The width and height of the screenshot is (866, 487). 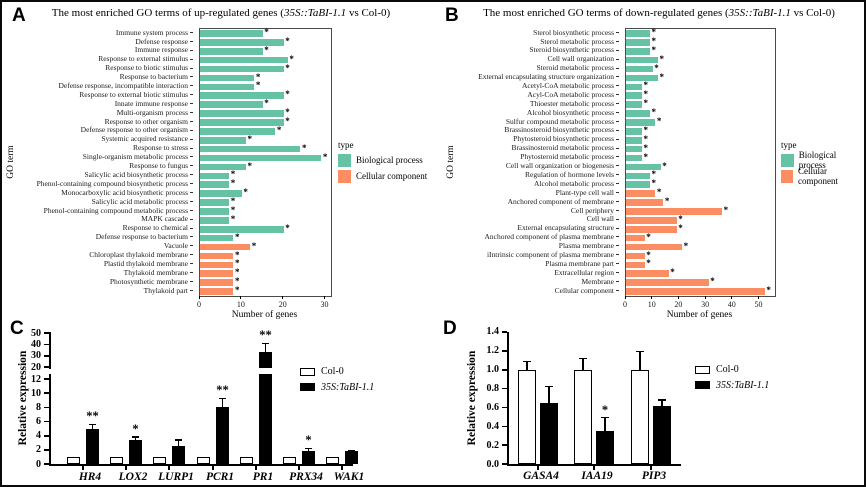 What do you see at coordinates (145, 263) in the screenshot?
I see `go-term-label: Plastid thylakoid membrane` at bounding box center [145, 263].